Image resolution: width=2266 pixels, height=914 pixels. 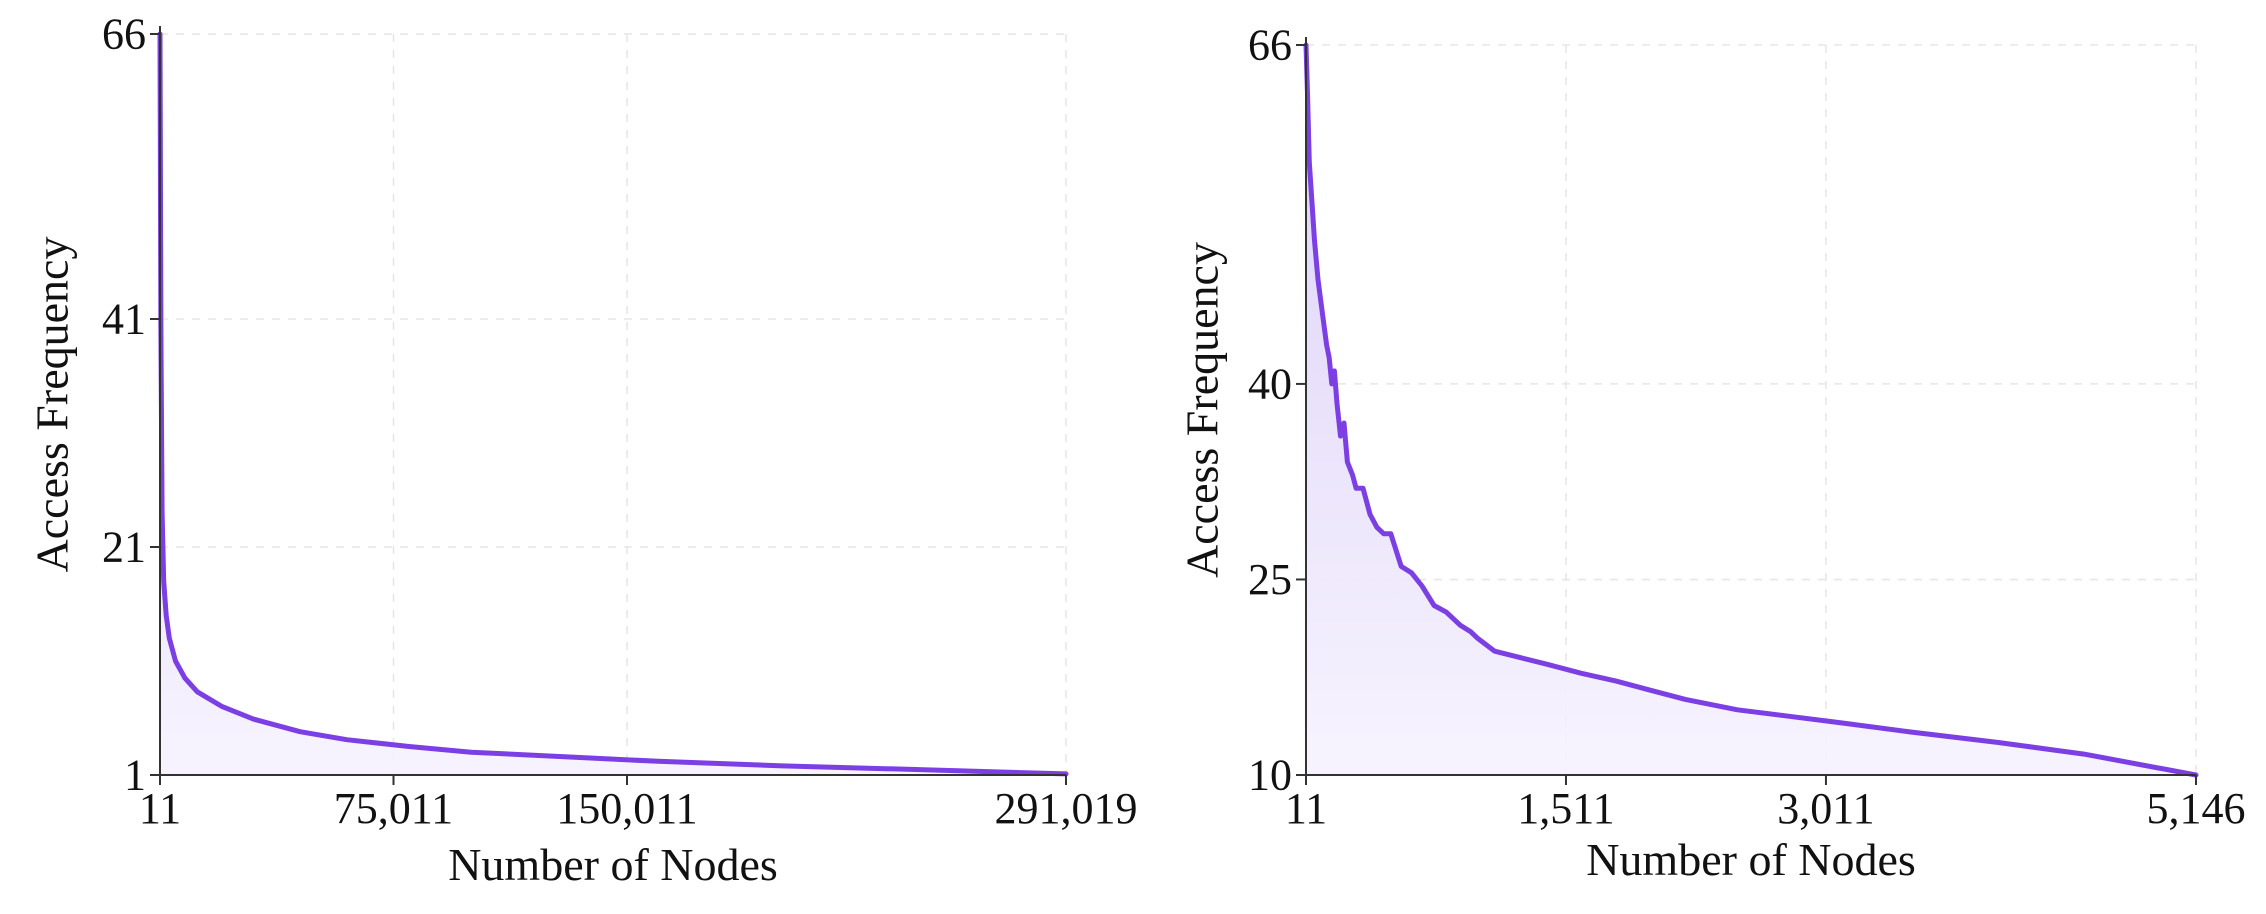 What do you see at coordinates (2196, 808) in the screenshot?
I see `x-tick-label: 5,146` at bounding box center [2196, 808].